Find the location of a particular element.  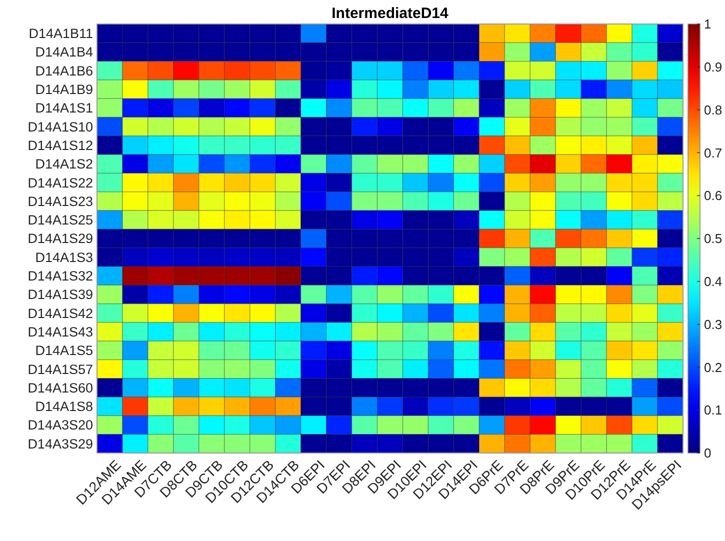

y-tick-label: D14A1S22 is located at coordinates (60, 182).